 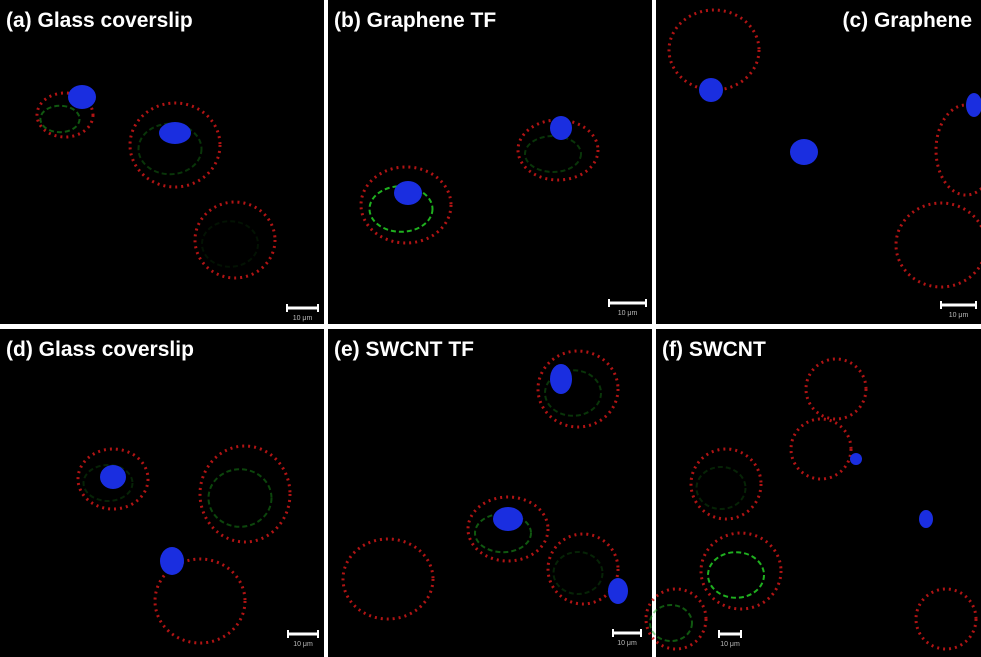 What do you see at coordinates (907, 20) in the screenshot?
I see `panel-label: (c) Graphene` at bounding box center [907, 20].